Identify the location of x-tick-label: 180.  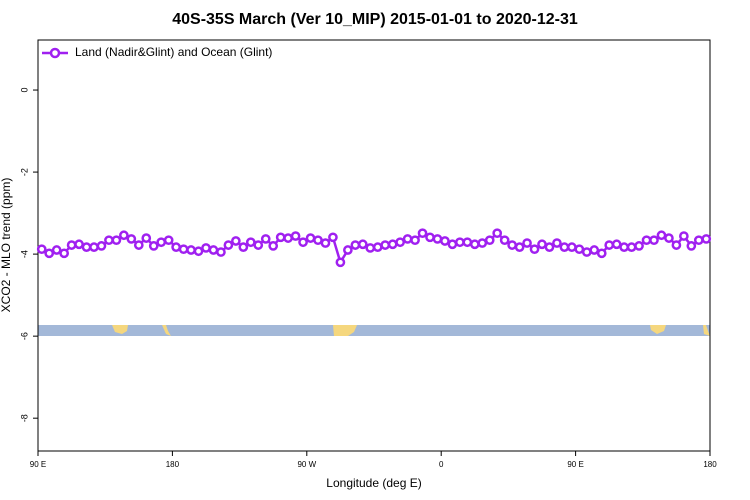
(710, 464).